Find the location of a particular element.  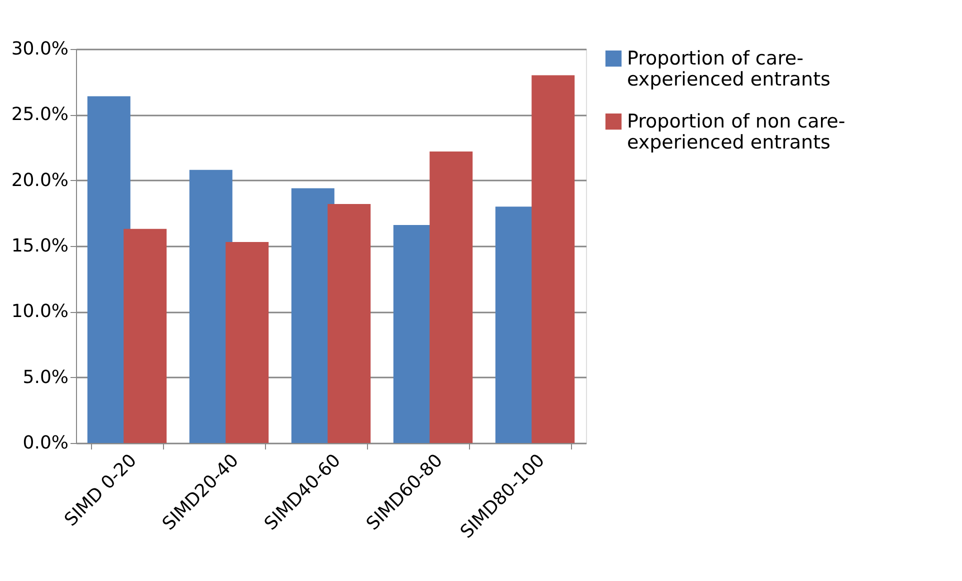

y-tick-label: 10.0% is located at coordinates (39, 311).